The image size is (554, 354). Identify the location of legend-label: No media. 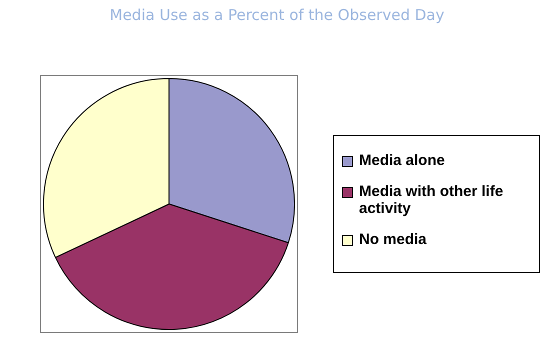
(393, 239).